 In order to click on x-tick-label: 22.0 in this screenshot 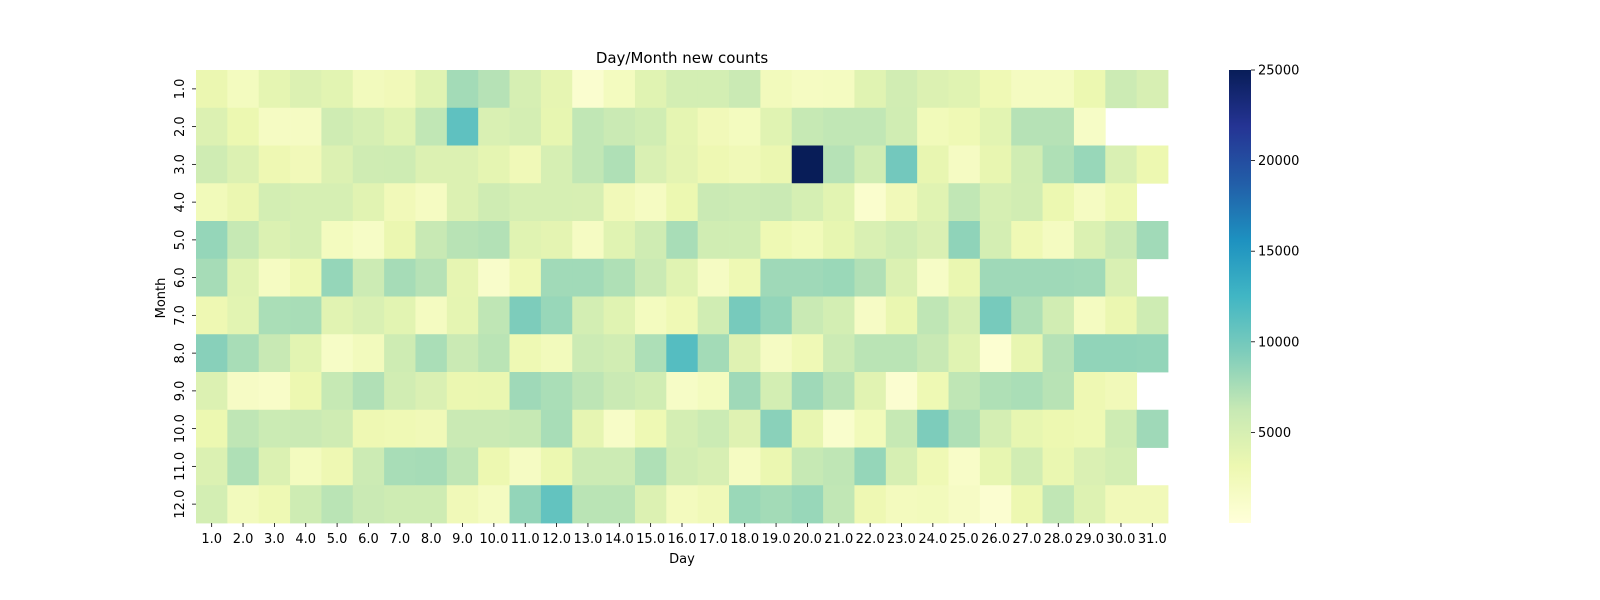, I will do `click(870, 539)`.